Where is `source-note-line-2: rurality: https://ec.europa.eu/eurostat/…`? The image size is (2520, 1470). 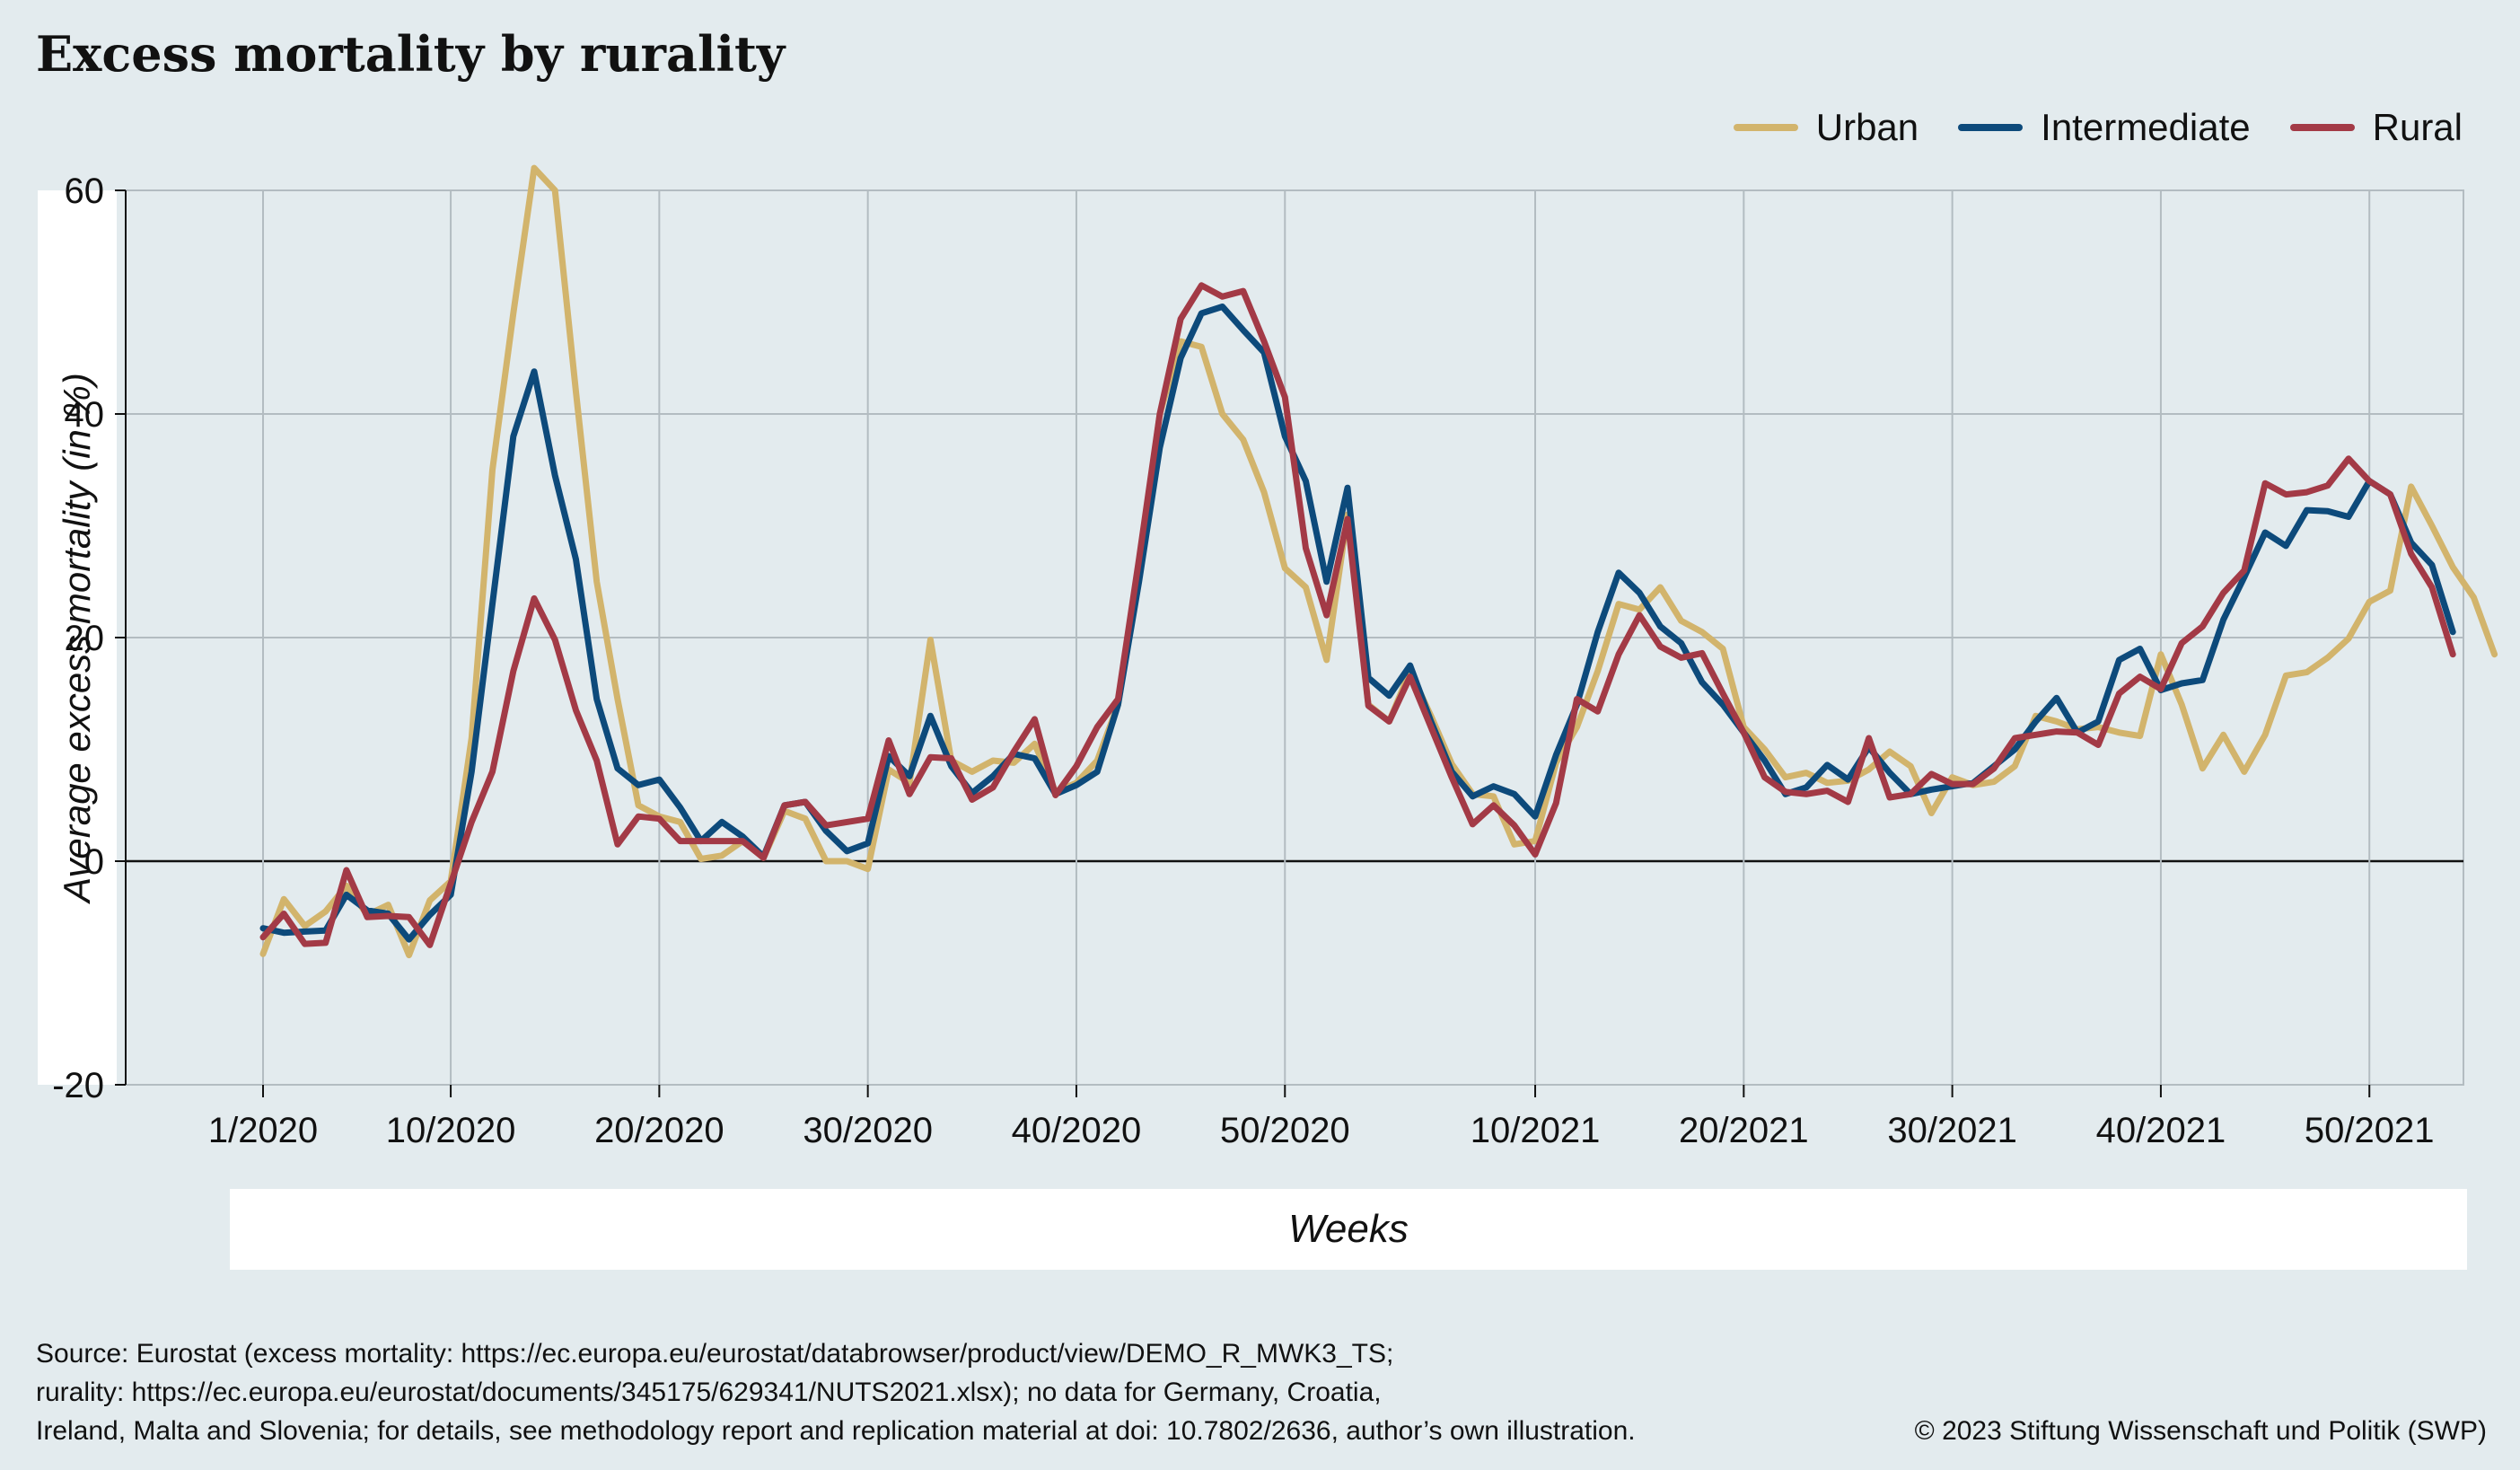
source-note-line-2: rurality: https://ec.europa.eu/eurostat/… is located at coordinates (709, 1393).